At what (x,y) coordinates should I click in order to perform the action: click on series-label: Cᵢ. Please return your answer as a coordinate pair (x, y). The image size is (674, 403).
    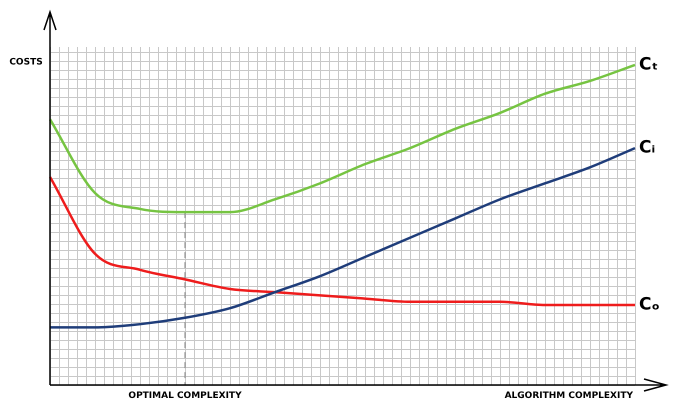
    Looking at the image, I should click on (647, 148).